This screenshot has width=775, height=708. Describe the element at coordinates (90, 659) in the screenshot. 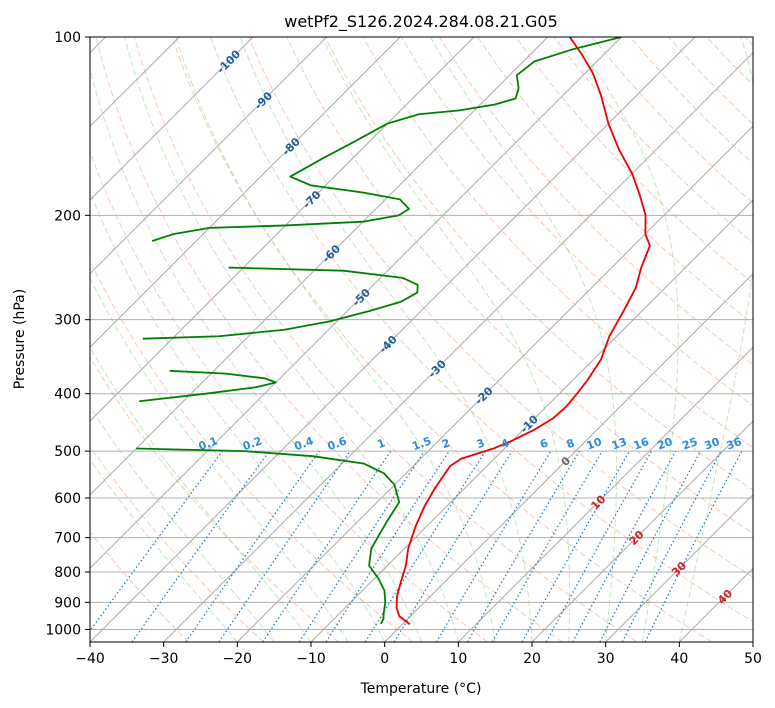

I see `x-tick-label: −40` at that location.